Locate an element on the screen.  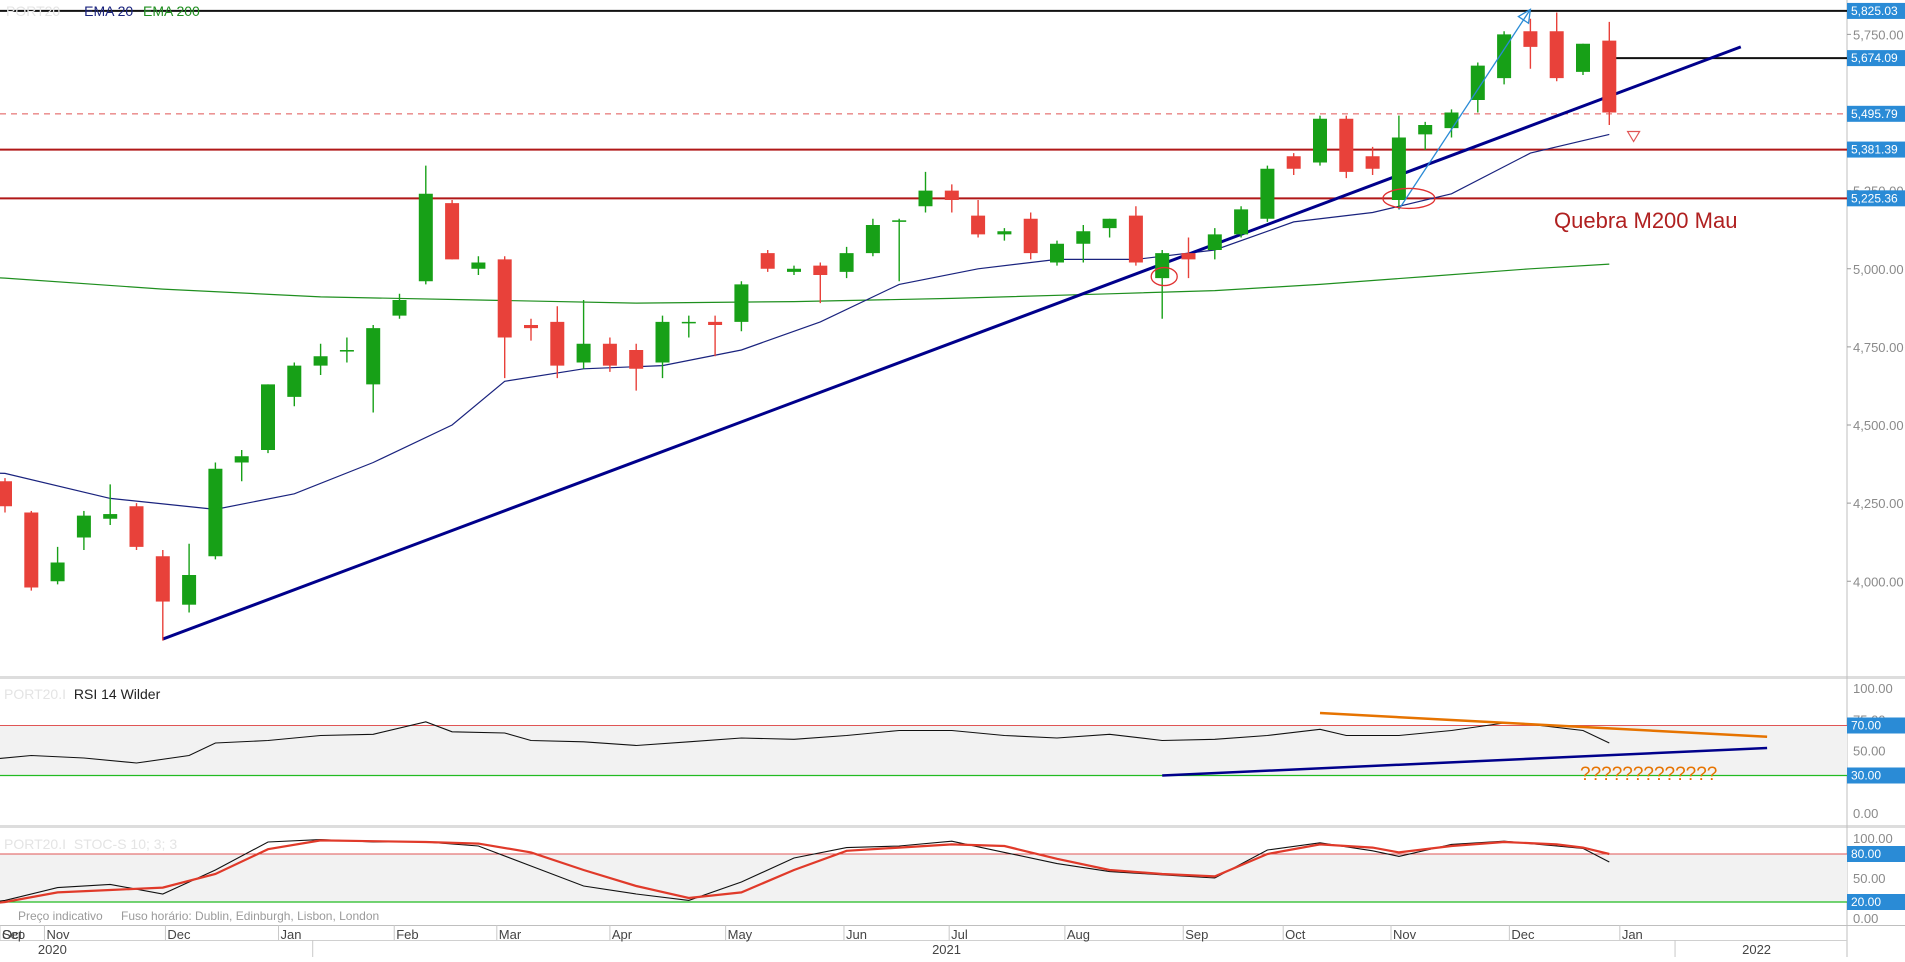
rsi-indicator-label: RSI 14 Wilder is located at coordinates (117, 694).